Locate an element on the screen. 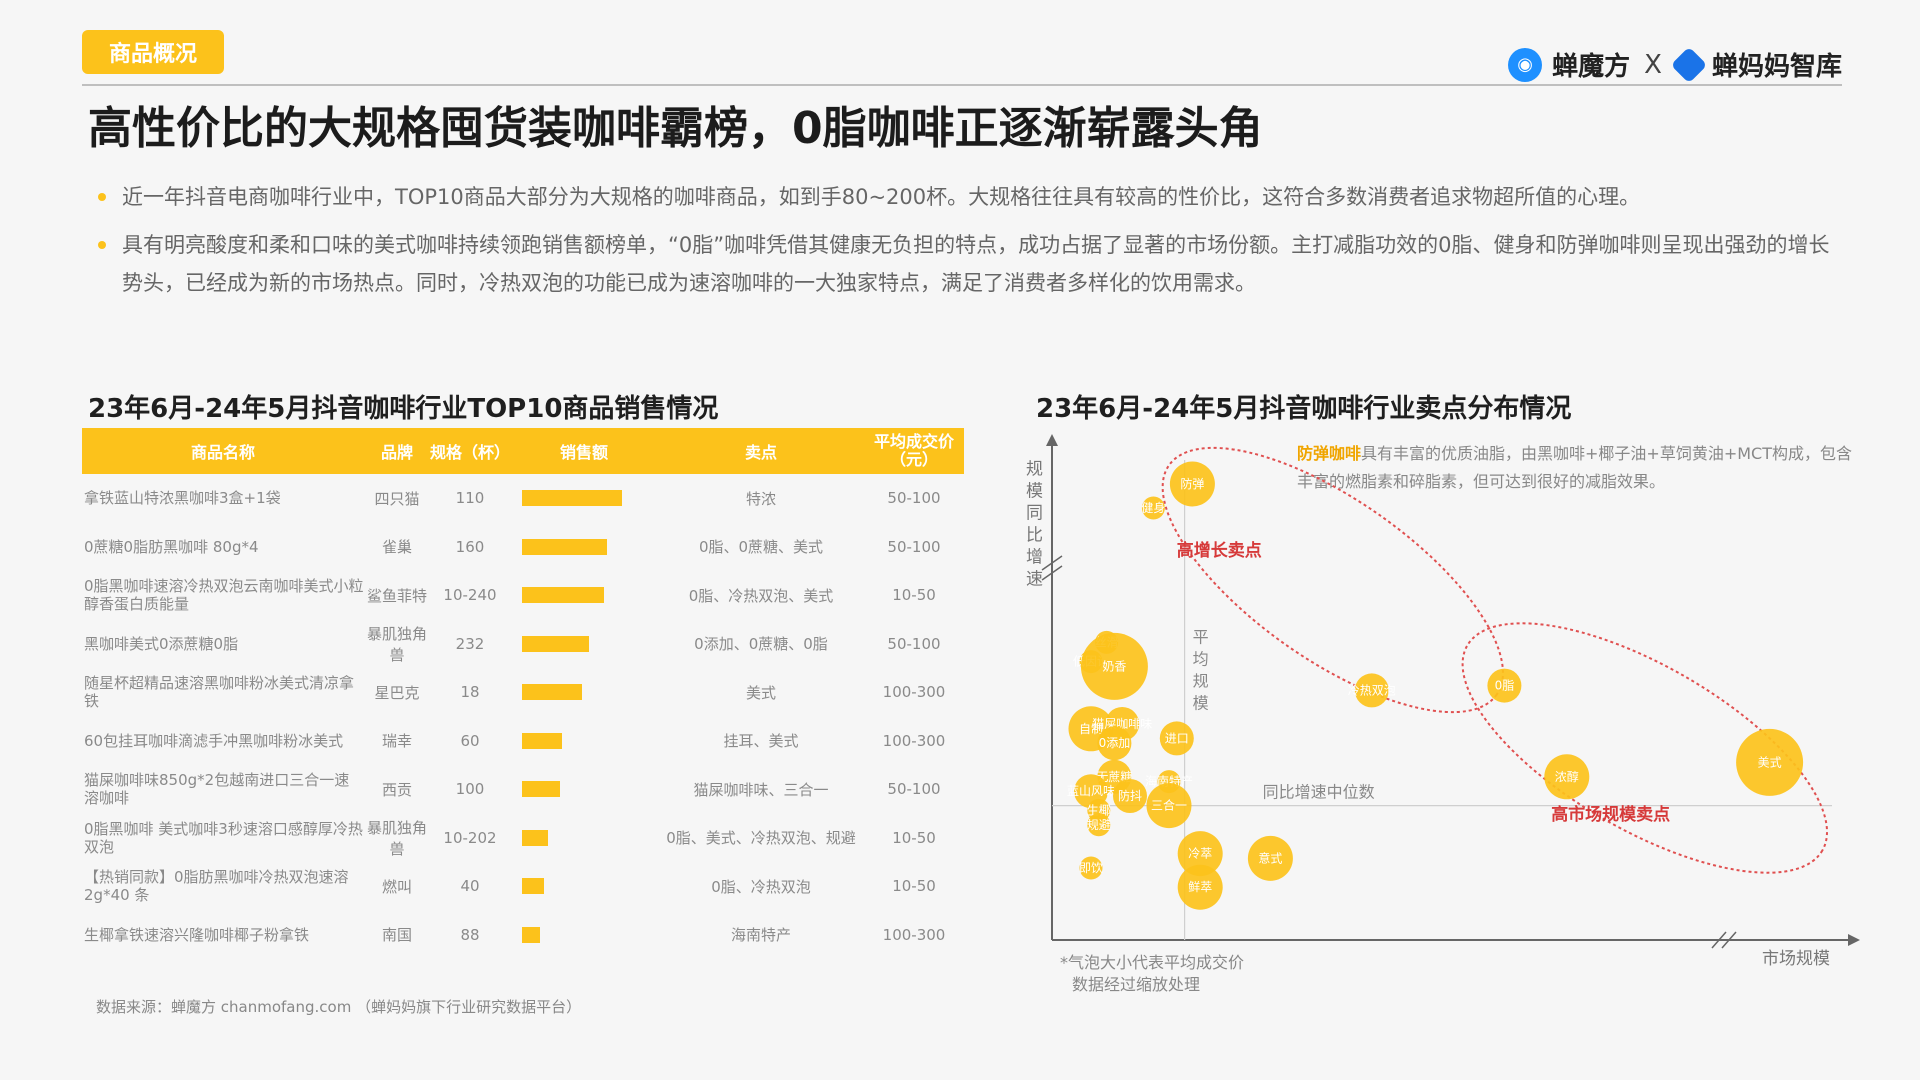  median-x-label-char: 规 is located at coordinates (1201, 680).